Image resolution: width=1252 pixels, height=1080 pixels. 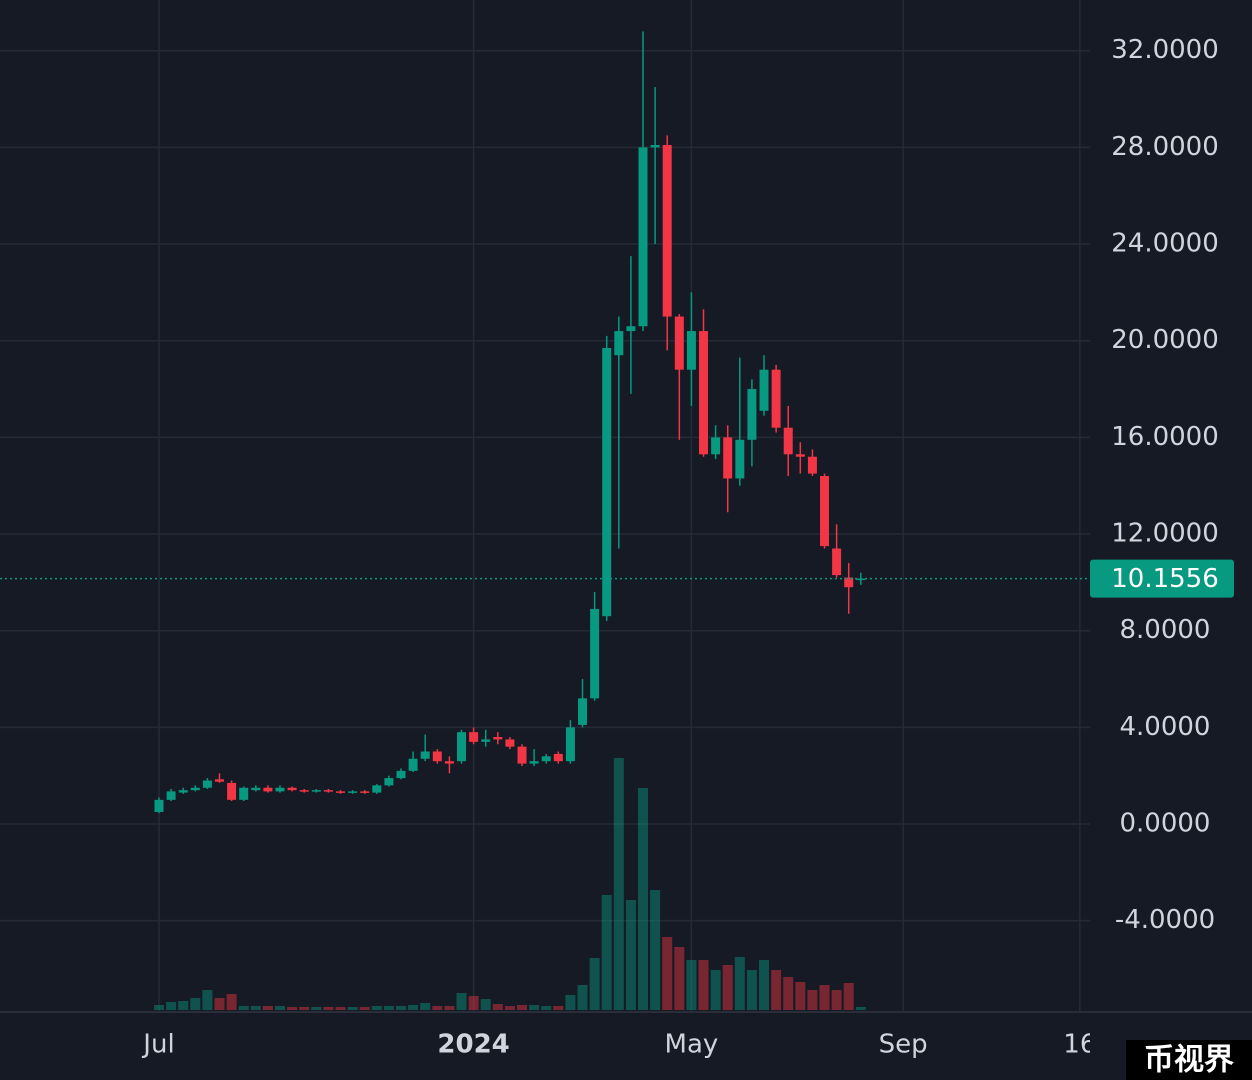 What do you see at coordinates (618, 1045) in the screenshot?
I see `x-axis: Jul 2024 May Sep 16` at bounding box center [618, 1045].